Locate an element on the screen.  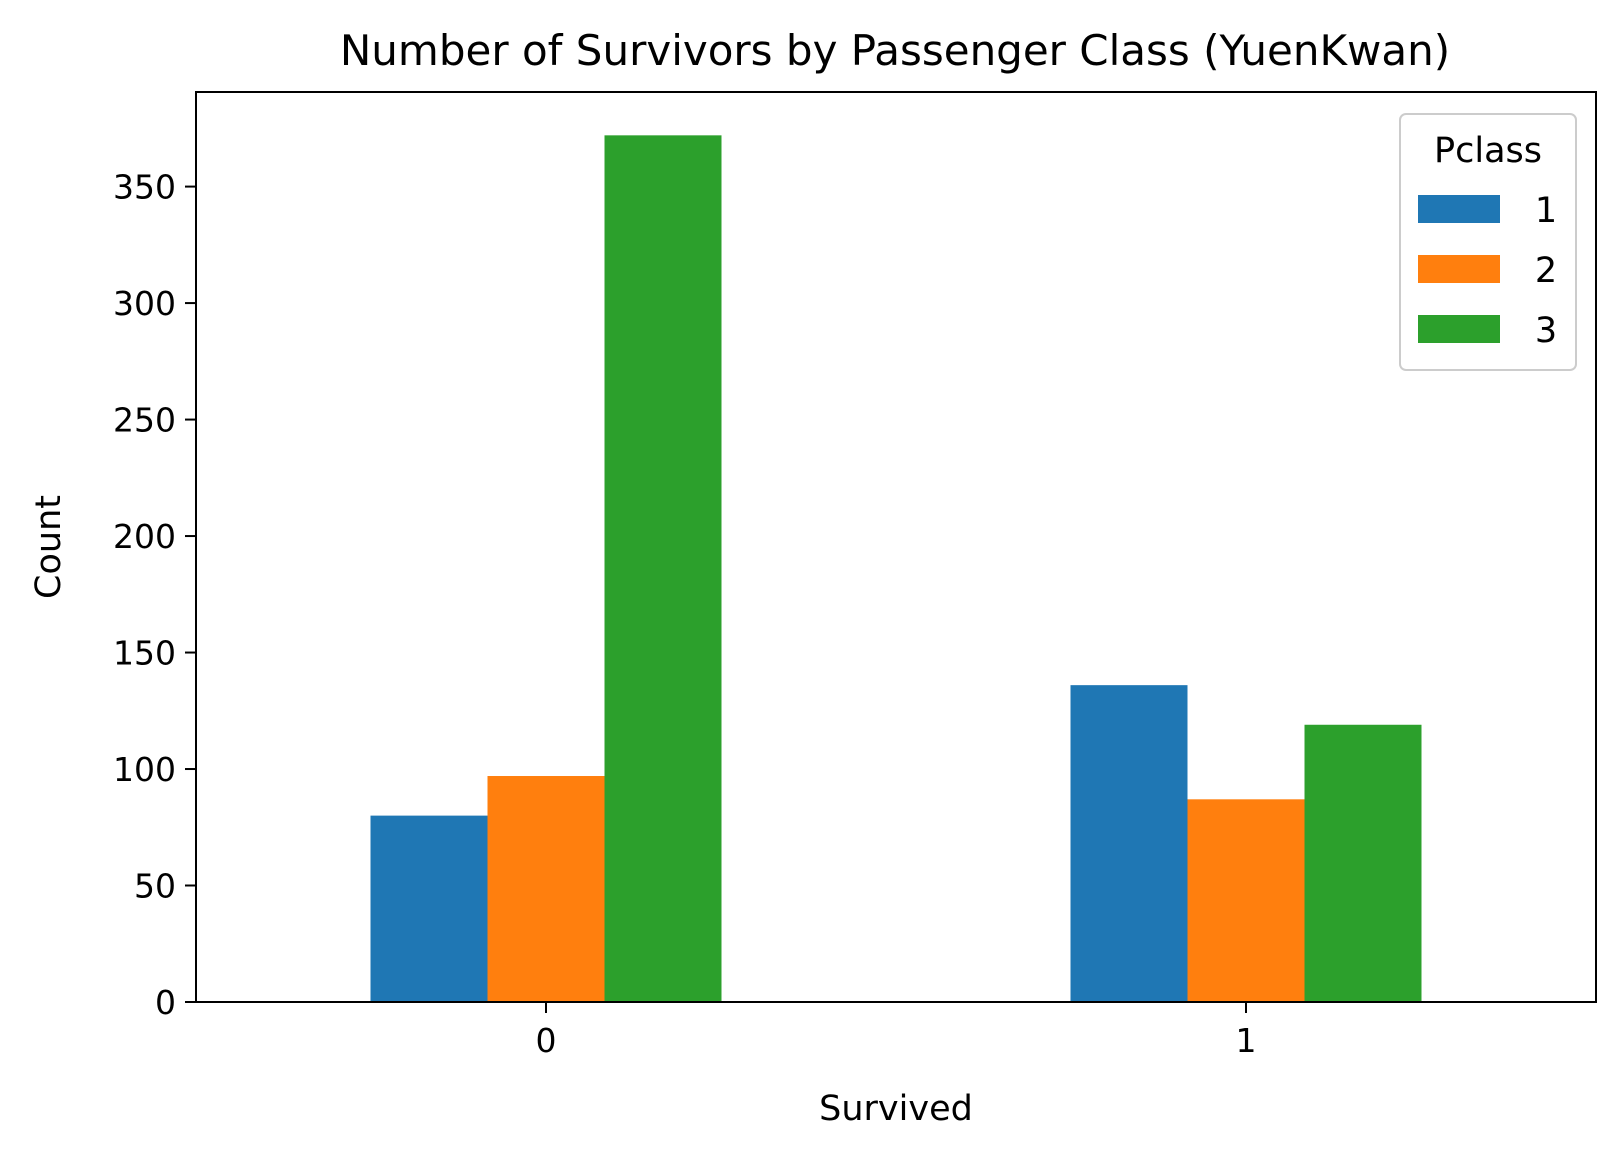
legend: Pclass 1 2 3 is located at coordinates (1488, 242).